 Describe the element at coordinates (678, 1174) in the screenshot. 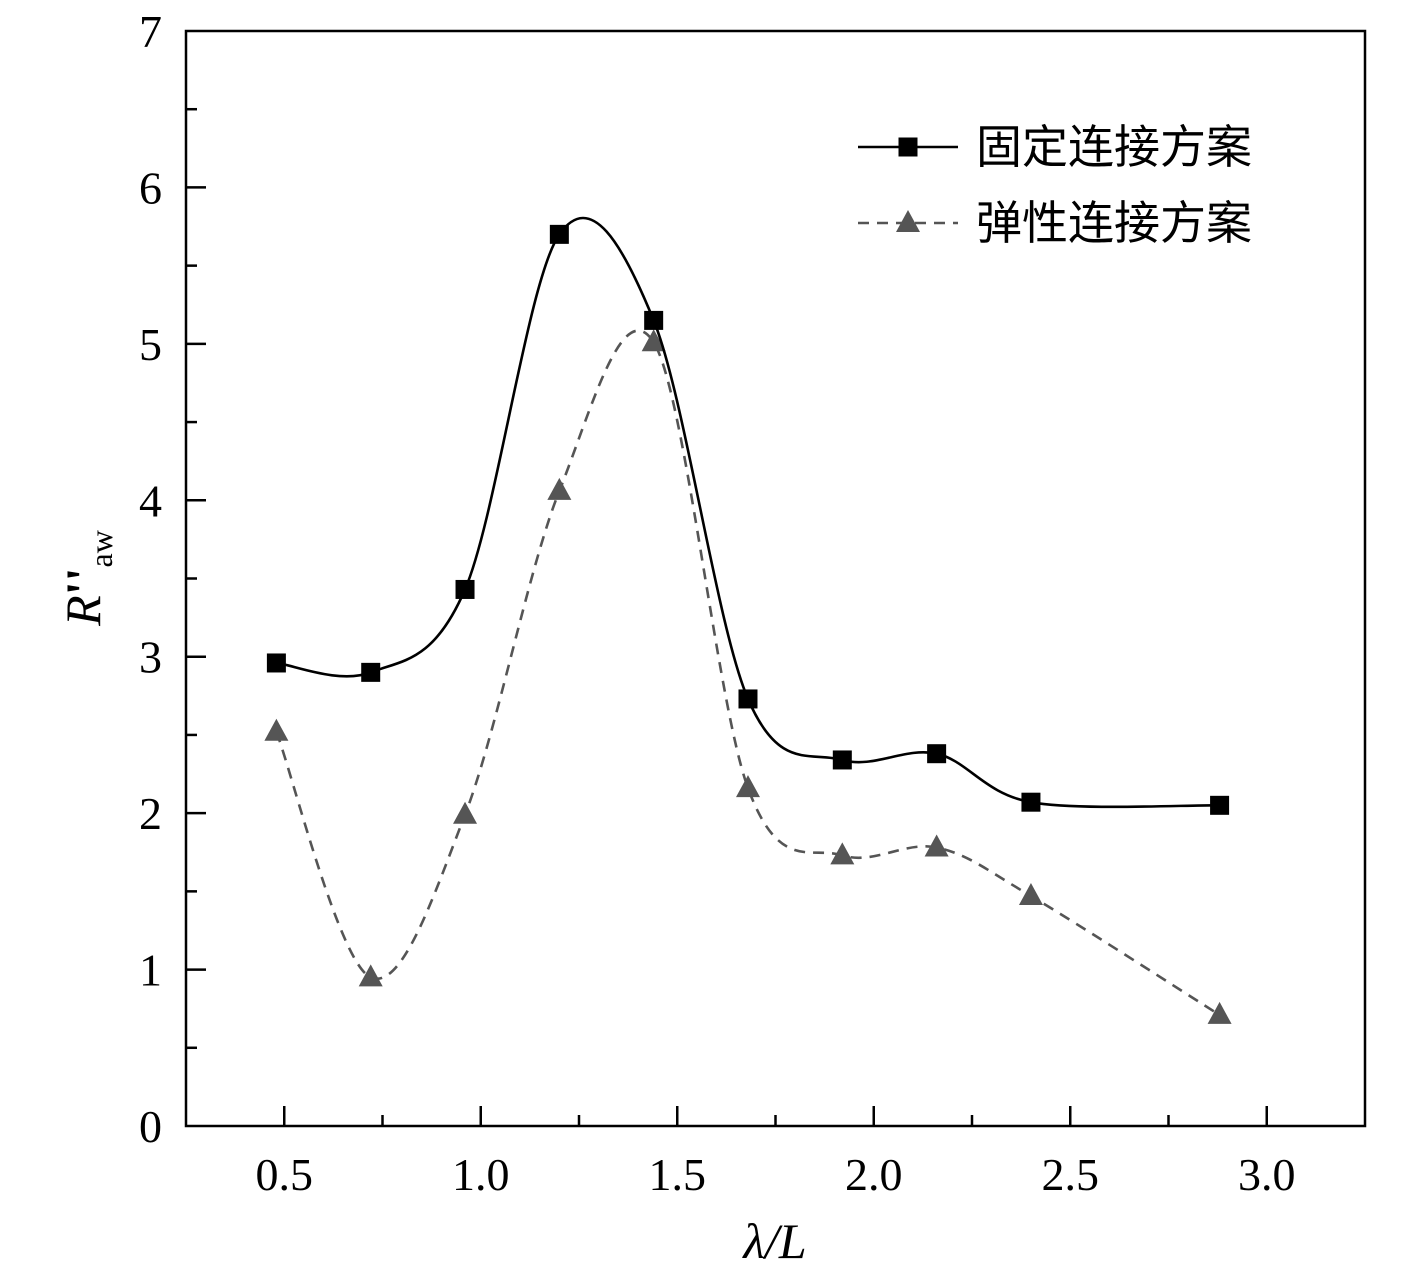

I see `x-tick-label: 1.5` at that location.